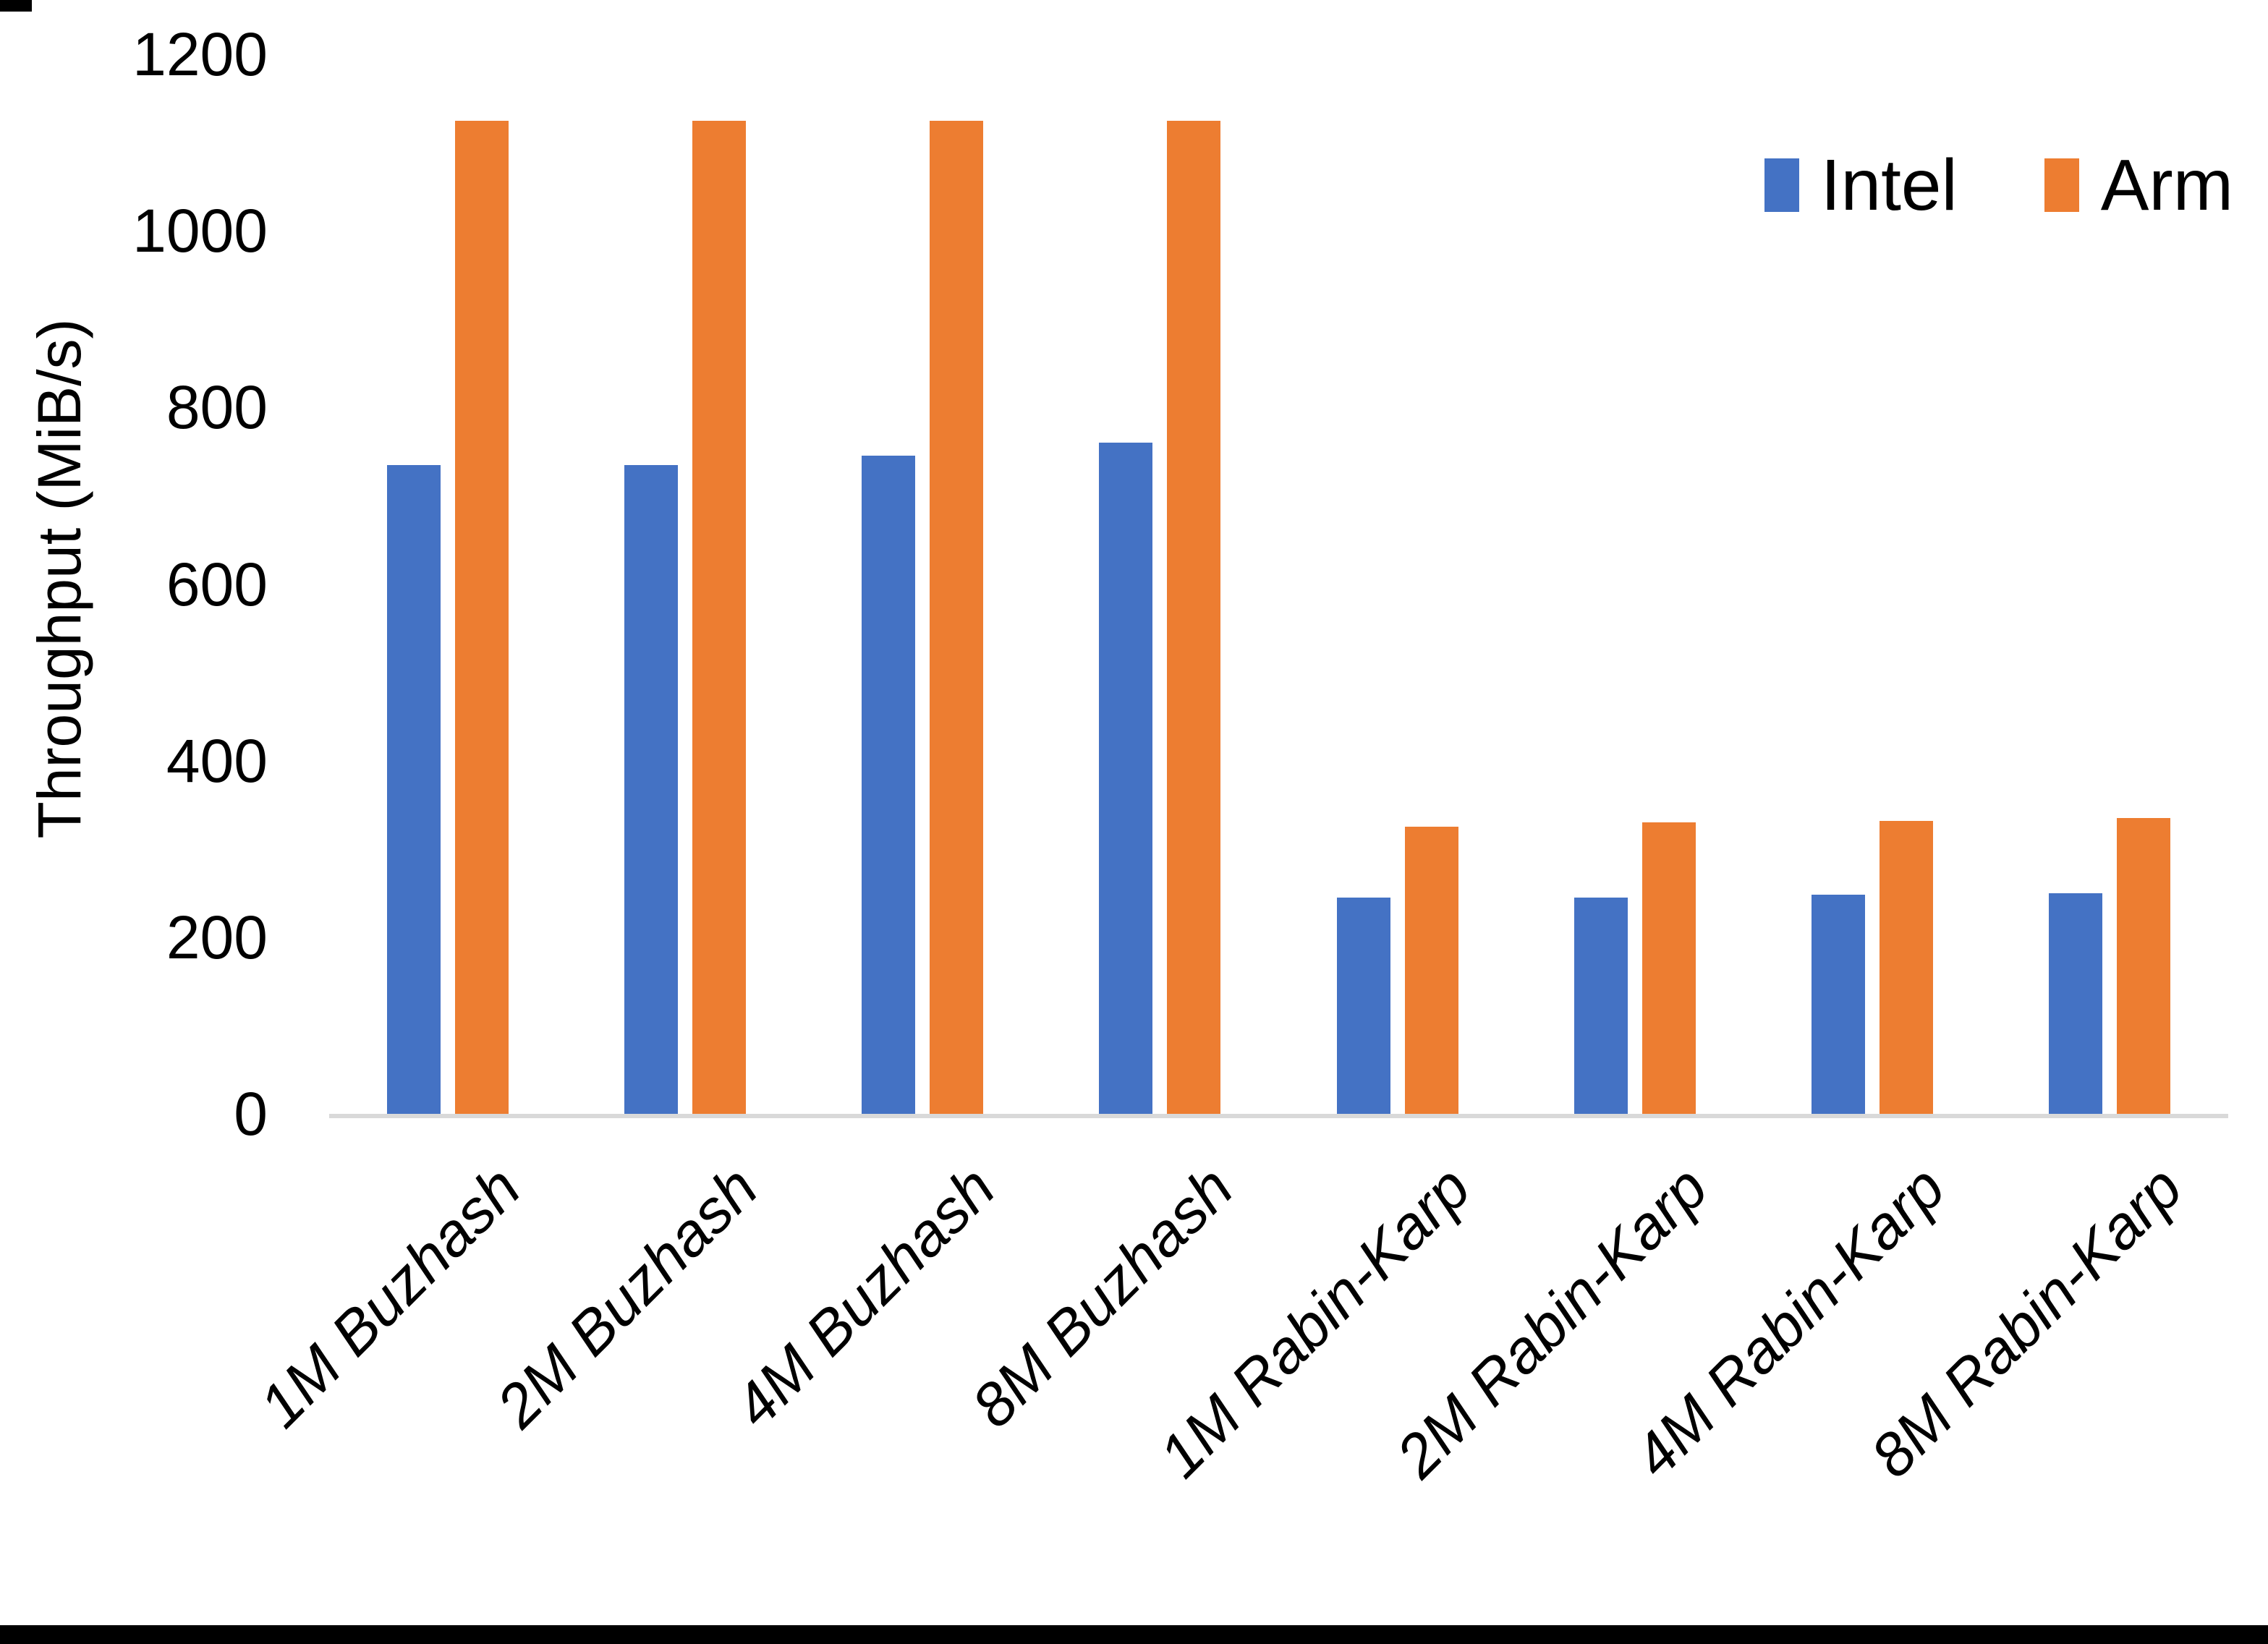 The image size is (2268, 1644). I want to click on top-left-border-mark, so click(16, 6).